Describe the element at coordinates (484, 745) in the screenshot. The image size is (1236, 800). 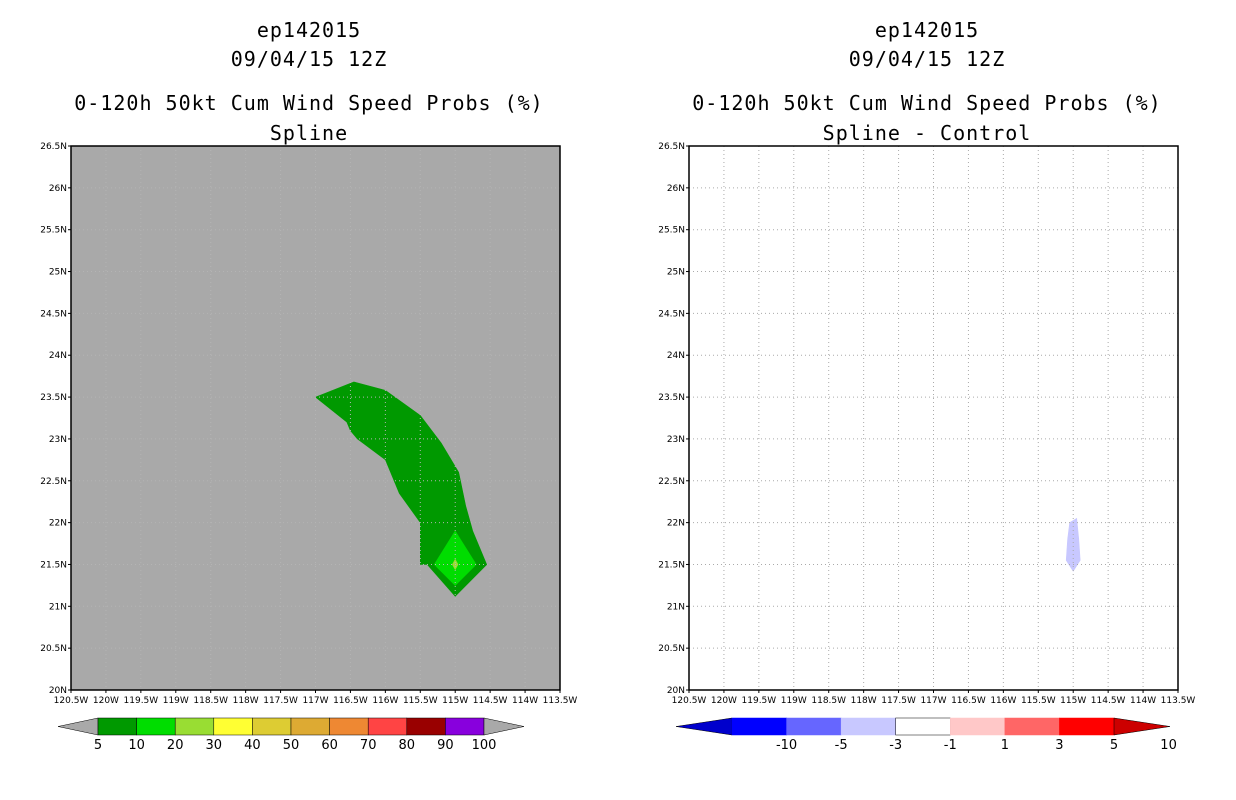
I see `colorbar-label: 100` at that location.